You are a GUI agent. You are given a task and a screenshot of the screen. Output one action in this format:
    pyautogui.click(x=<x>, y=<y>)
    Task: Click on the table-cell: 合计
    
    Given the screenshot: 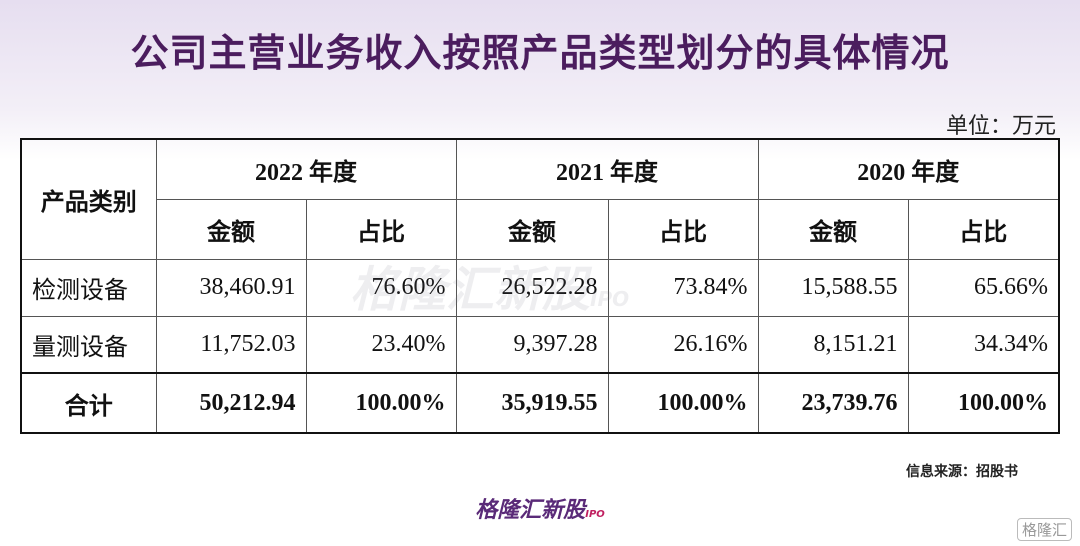 What is the action you would take?
    pyautogui.click(x=88, y=403)
    